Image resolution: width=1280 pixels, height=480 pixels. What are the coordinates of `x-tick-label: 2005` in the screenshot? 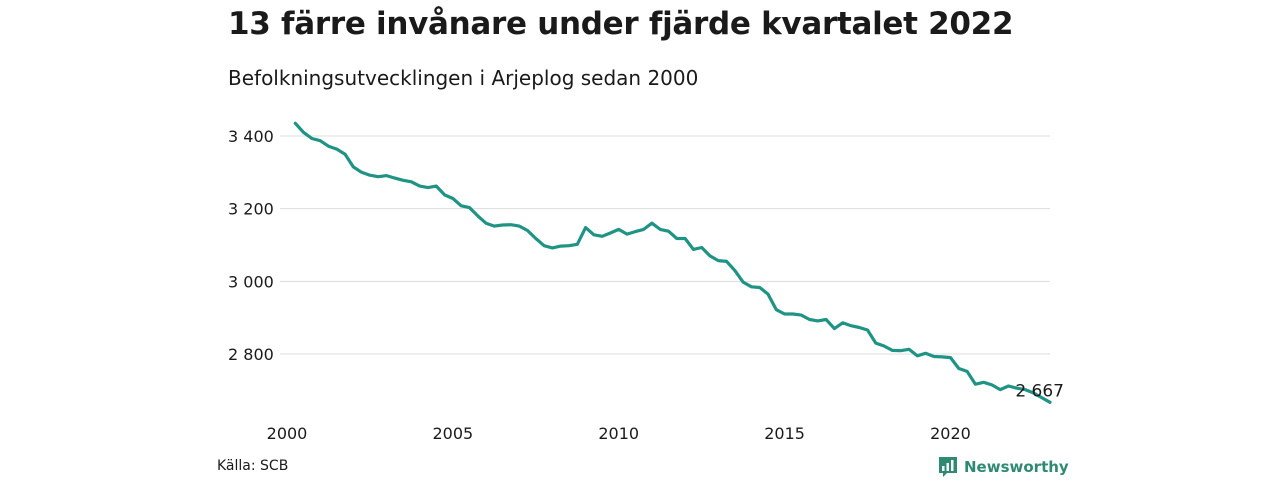 It's located at (453, 433).